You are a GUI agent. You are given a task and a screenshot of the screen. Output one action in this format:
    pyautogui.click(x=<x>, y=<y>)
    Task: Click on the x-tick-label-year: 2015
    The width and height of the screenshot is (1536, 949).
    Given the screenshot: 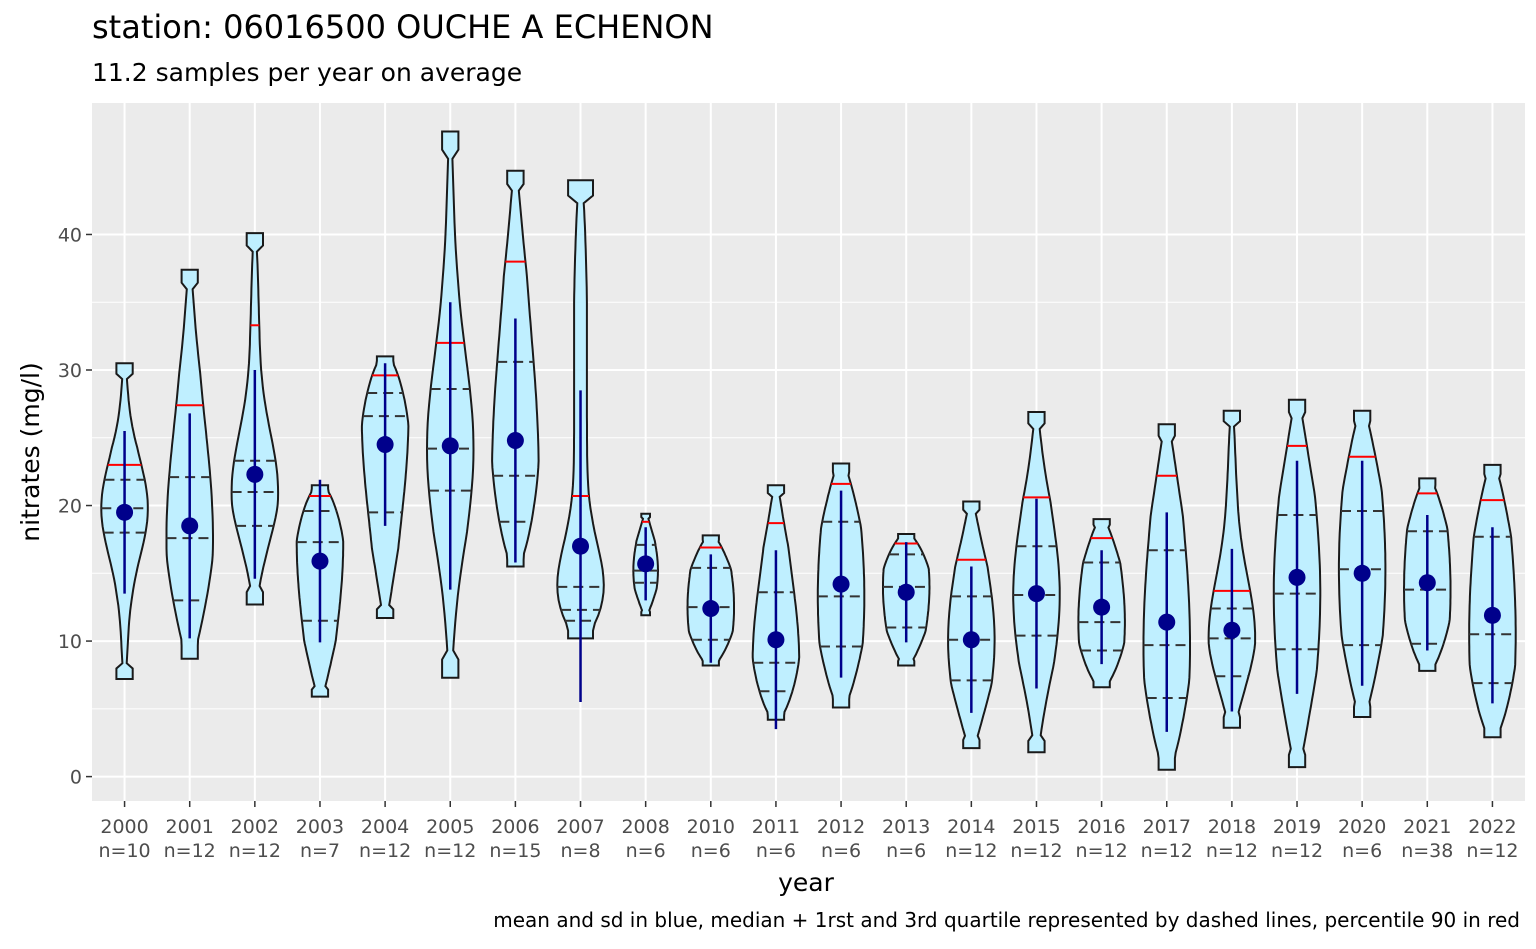 What is the action you would take?
    pyautogui.click(x=1036, y=827)
    